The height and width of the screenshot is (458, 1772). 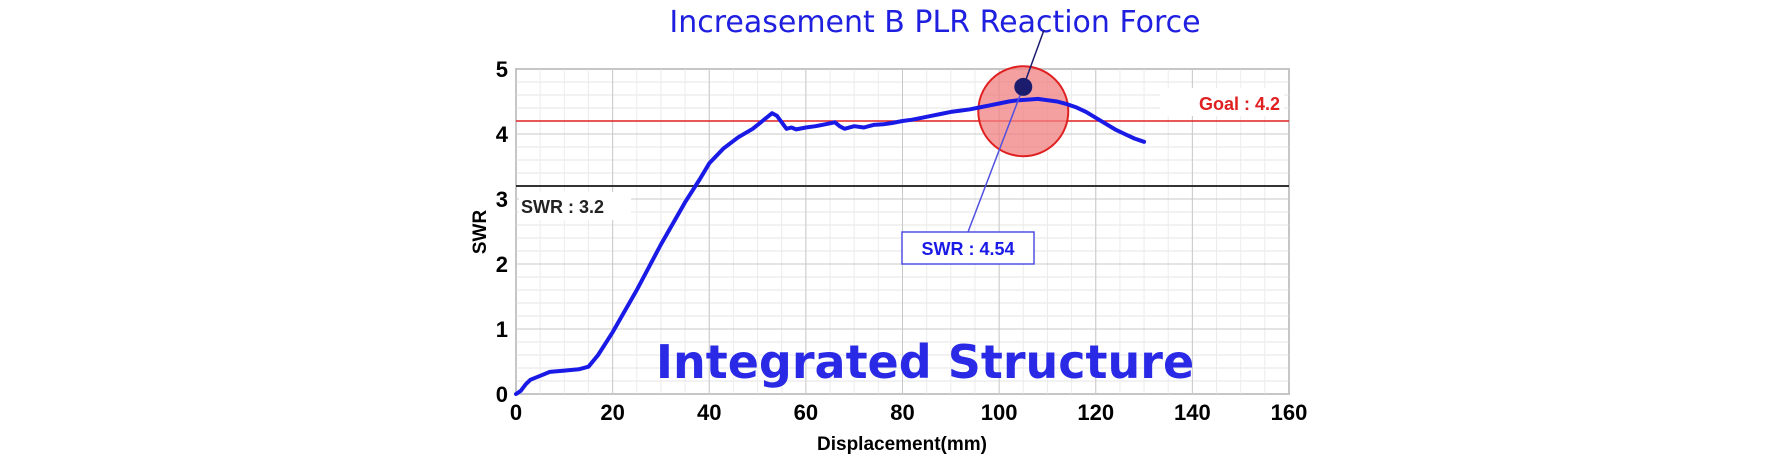 I want to click on x-tick-label: 100, so click(x=999, y=412).